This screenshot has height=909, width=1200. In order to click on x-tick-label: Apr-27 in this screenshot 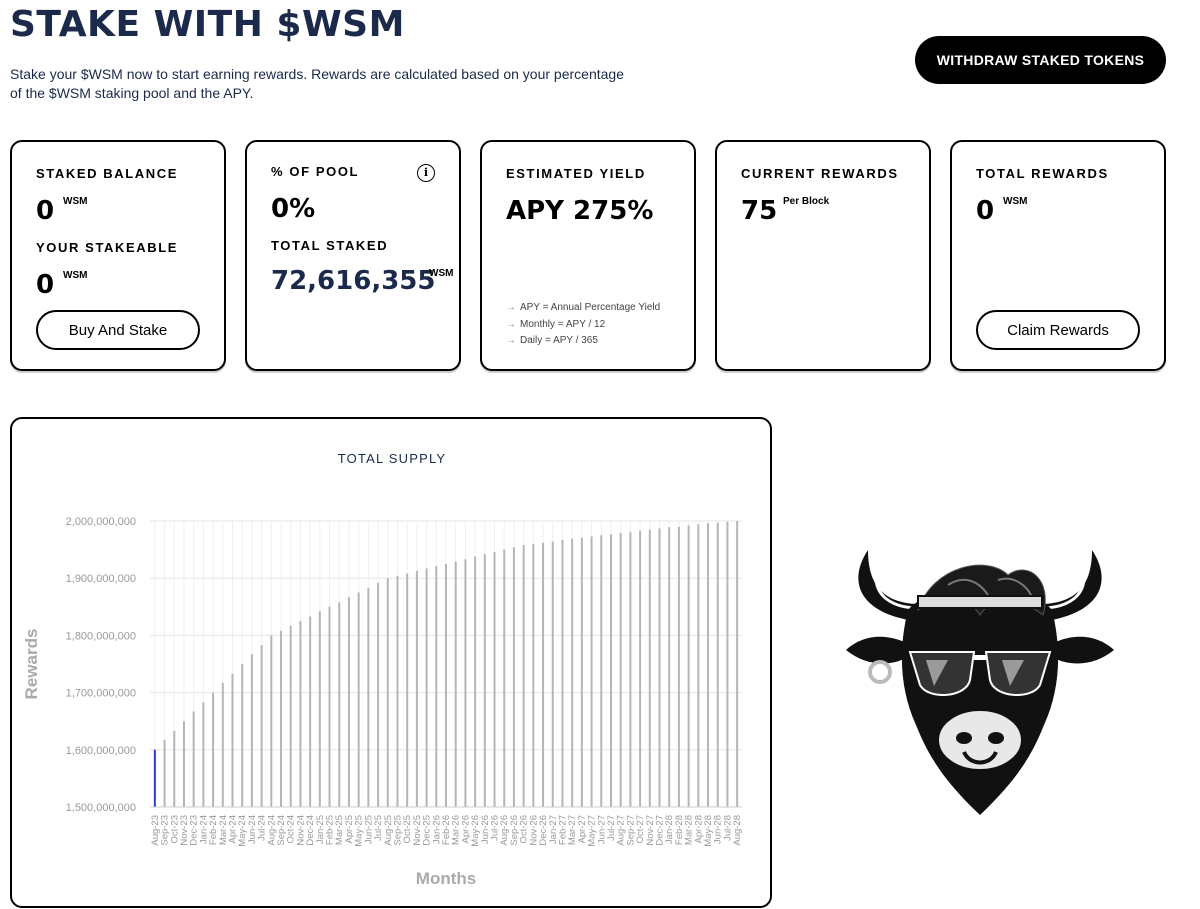, I will do `click(582, 829)`.